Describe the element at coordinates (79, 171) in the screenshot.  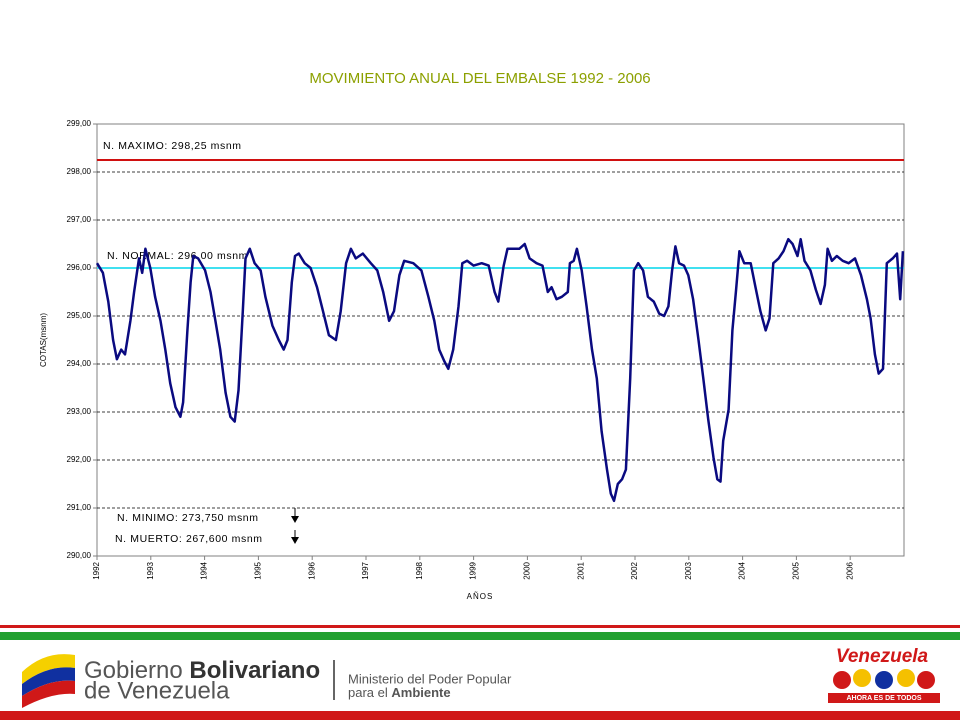
I see `y-tick-label: 298,00` at that location.